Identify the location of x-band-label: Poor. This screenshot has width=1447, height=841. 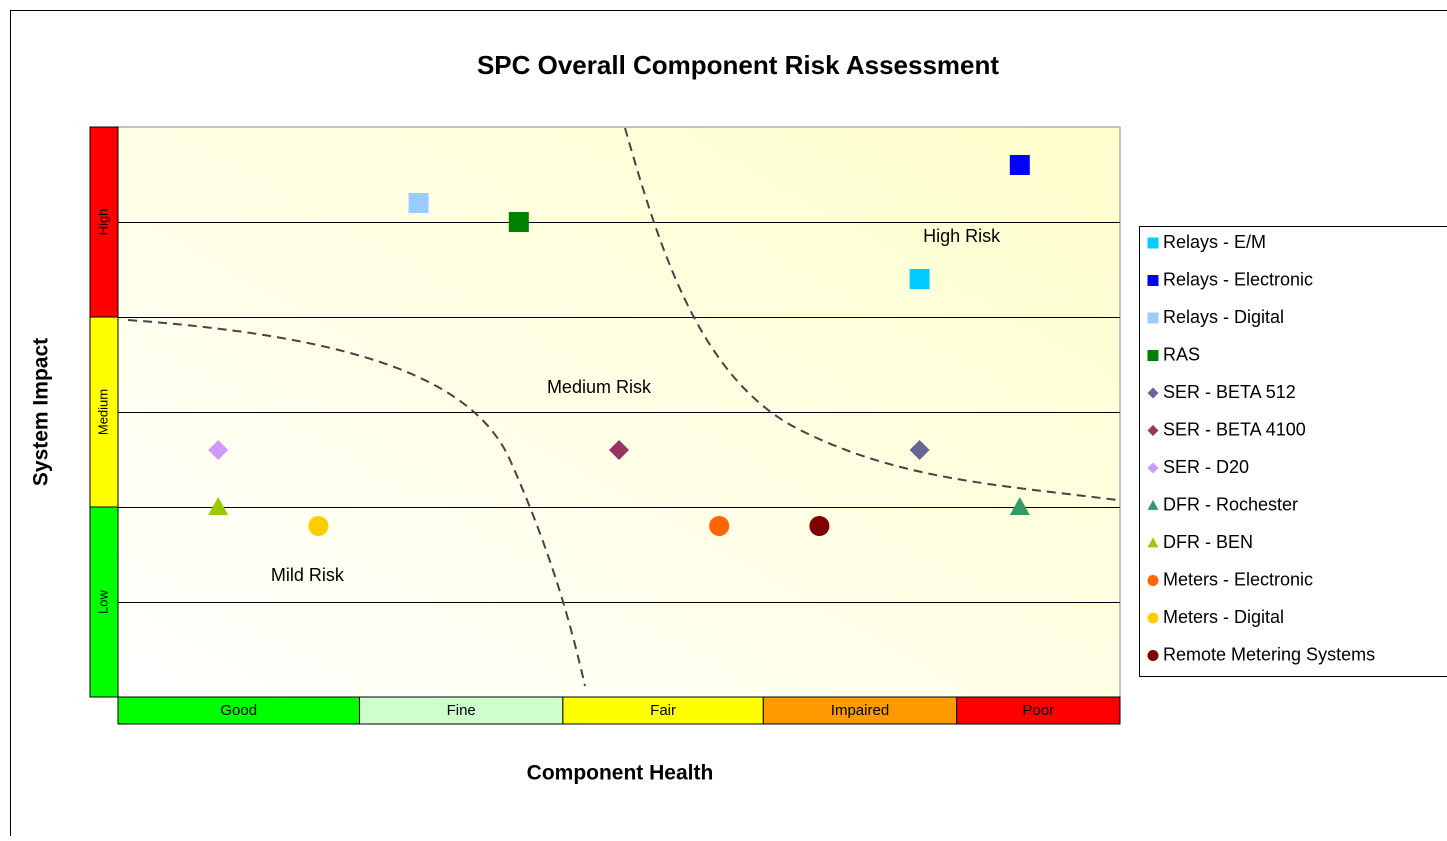
(1038, 710).